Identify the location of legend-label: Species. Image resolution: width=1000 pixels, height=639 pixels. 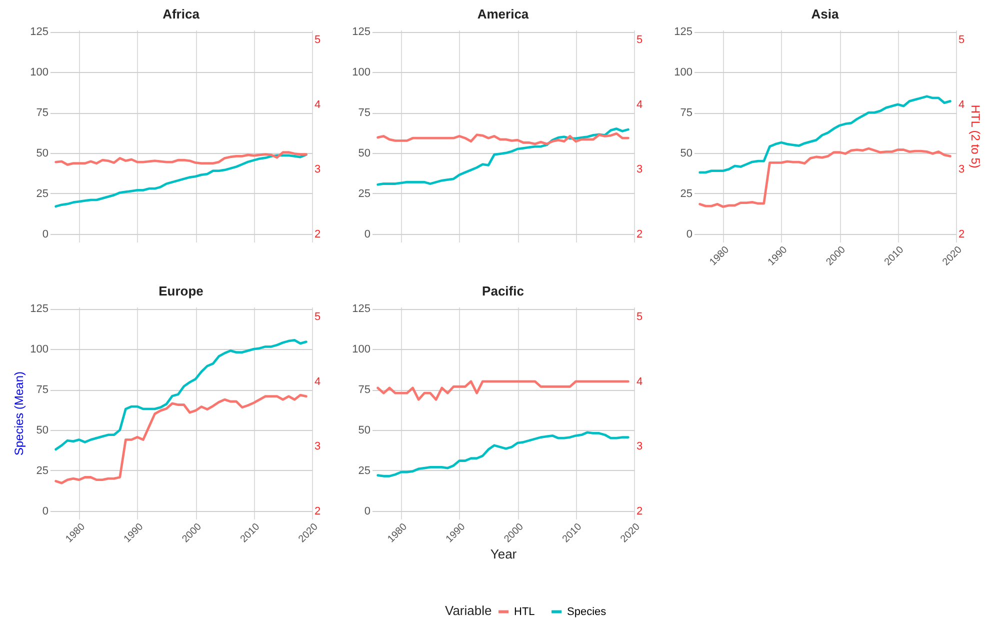
(587, 612).